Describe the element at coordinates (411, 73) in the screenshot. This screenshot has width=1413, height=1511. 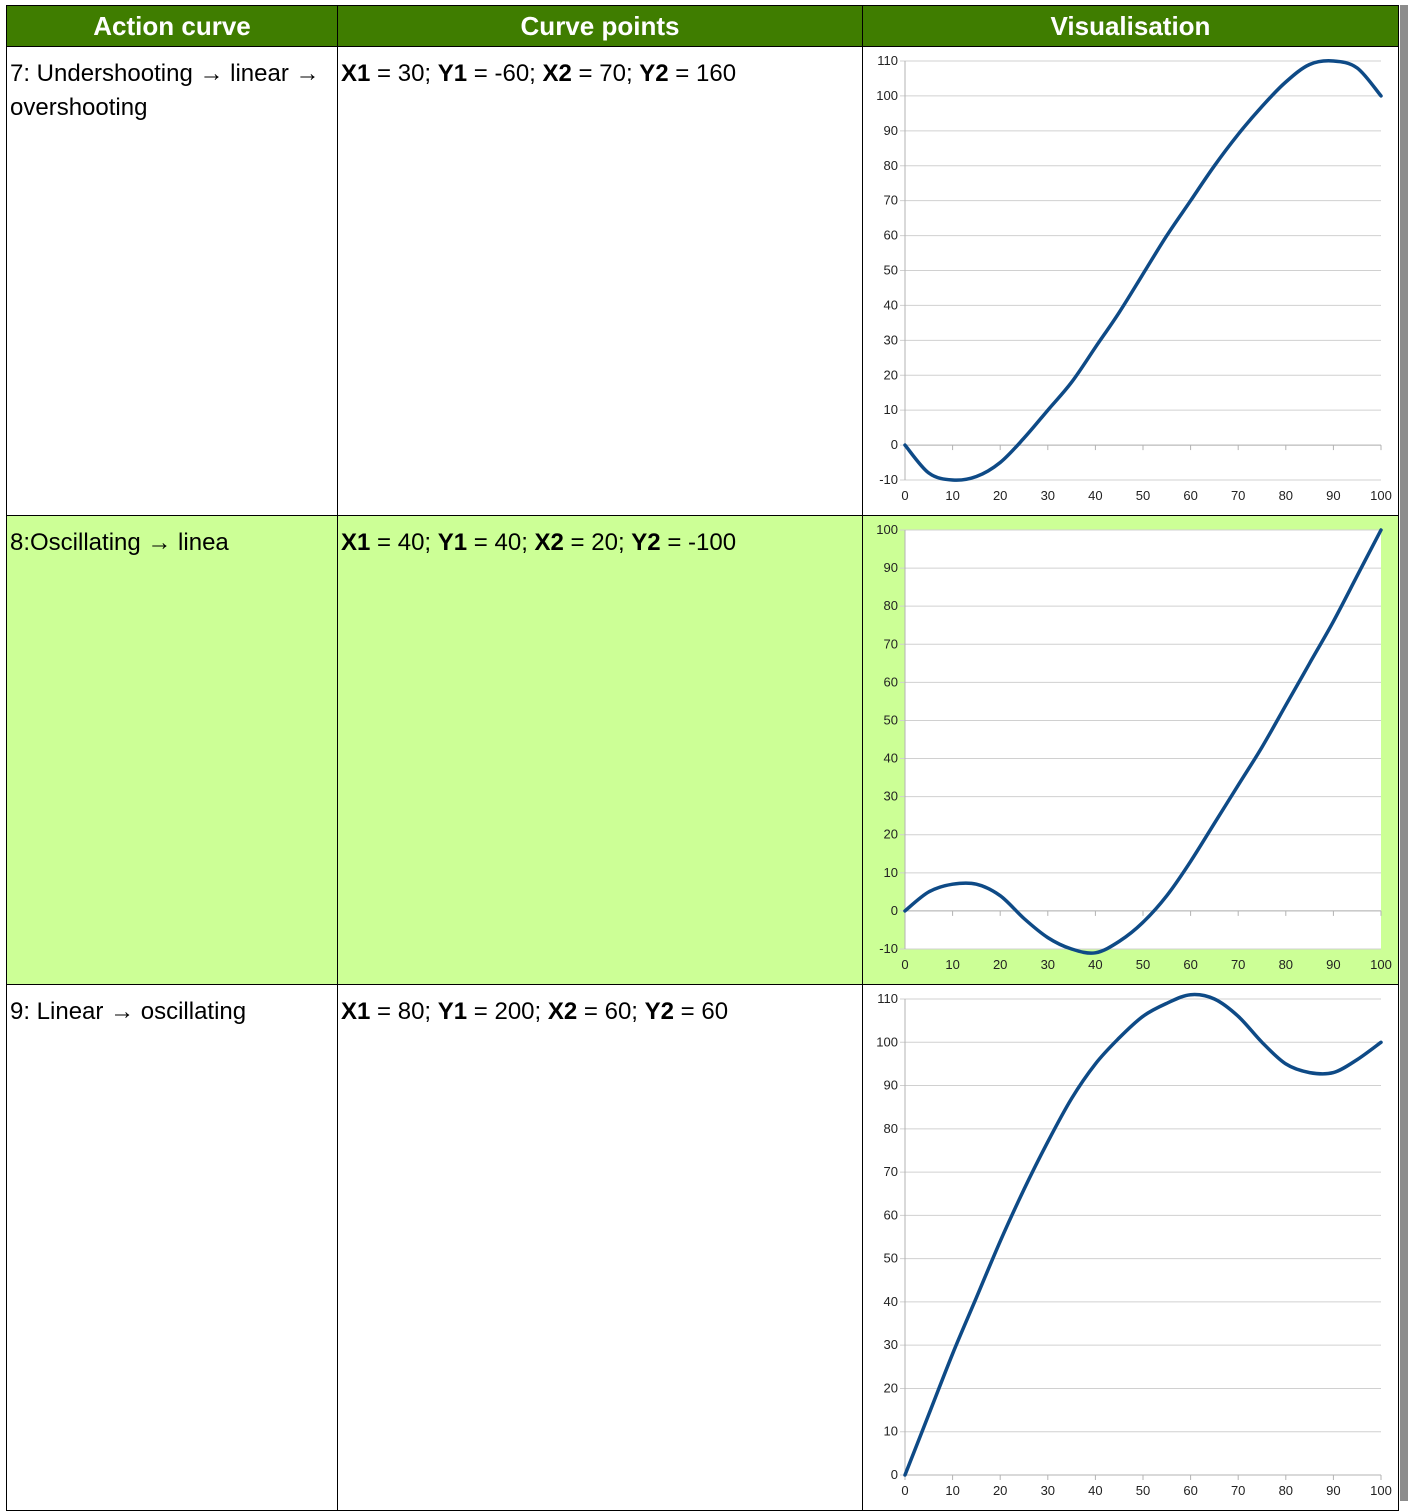
I see `x1-value: 30` at that location.